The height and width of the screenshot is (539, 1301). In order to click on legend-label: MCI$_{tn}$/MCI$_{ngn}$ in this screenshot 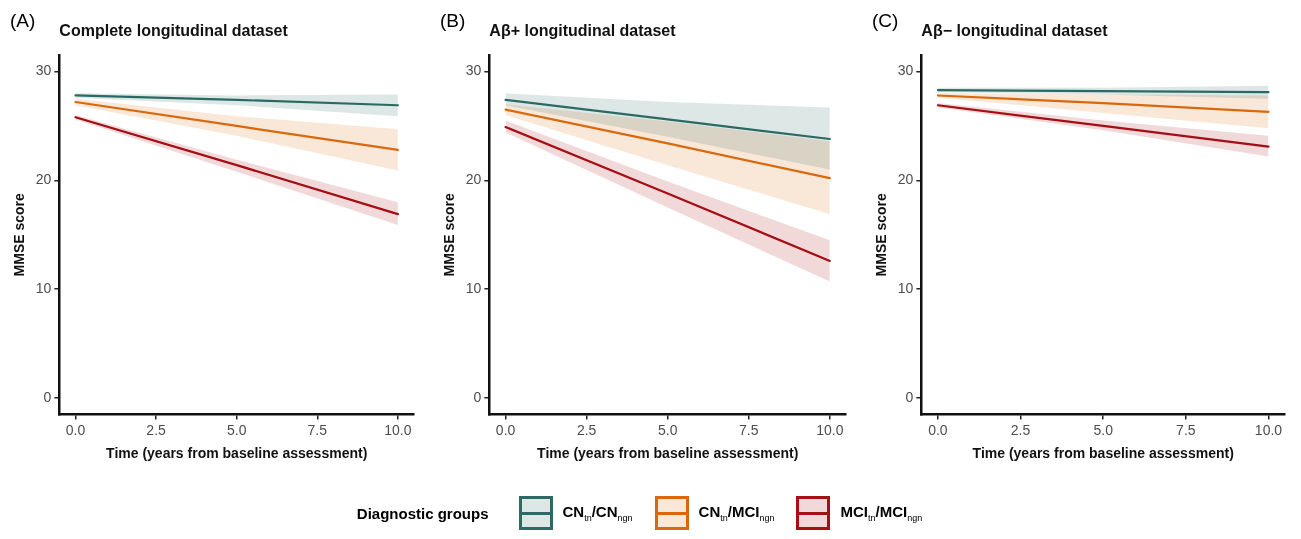, I will do `click(881, 513)`.